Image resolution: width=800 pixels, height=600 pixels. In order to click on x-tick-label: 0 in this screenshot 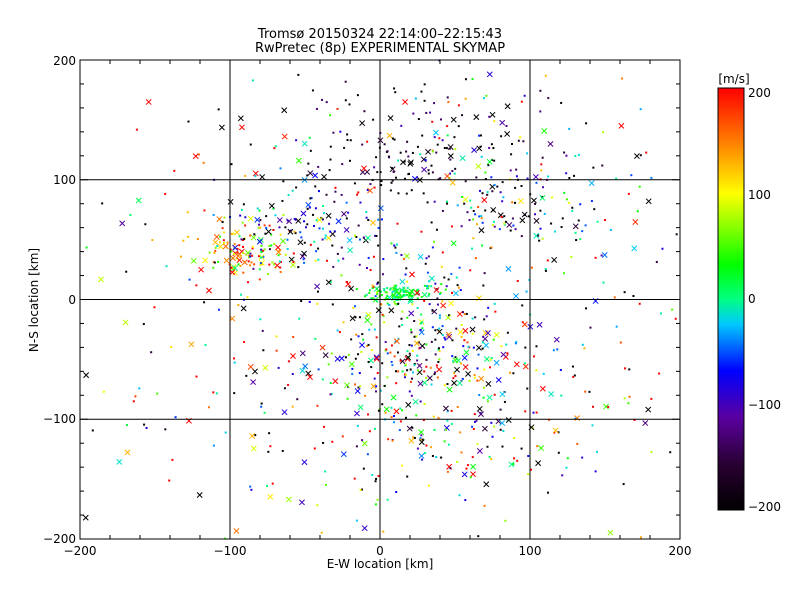, I will do `click(380, 551)`.